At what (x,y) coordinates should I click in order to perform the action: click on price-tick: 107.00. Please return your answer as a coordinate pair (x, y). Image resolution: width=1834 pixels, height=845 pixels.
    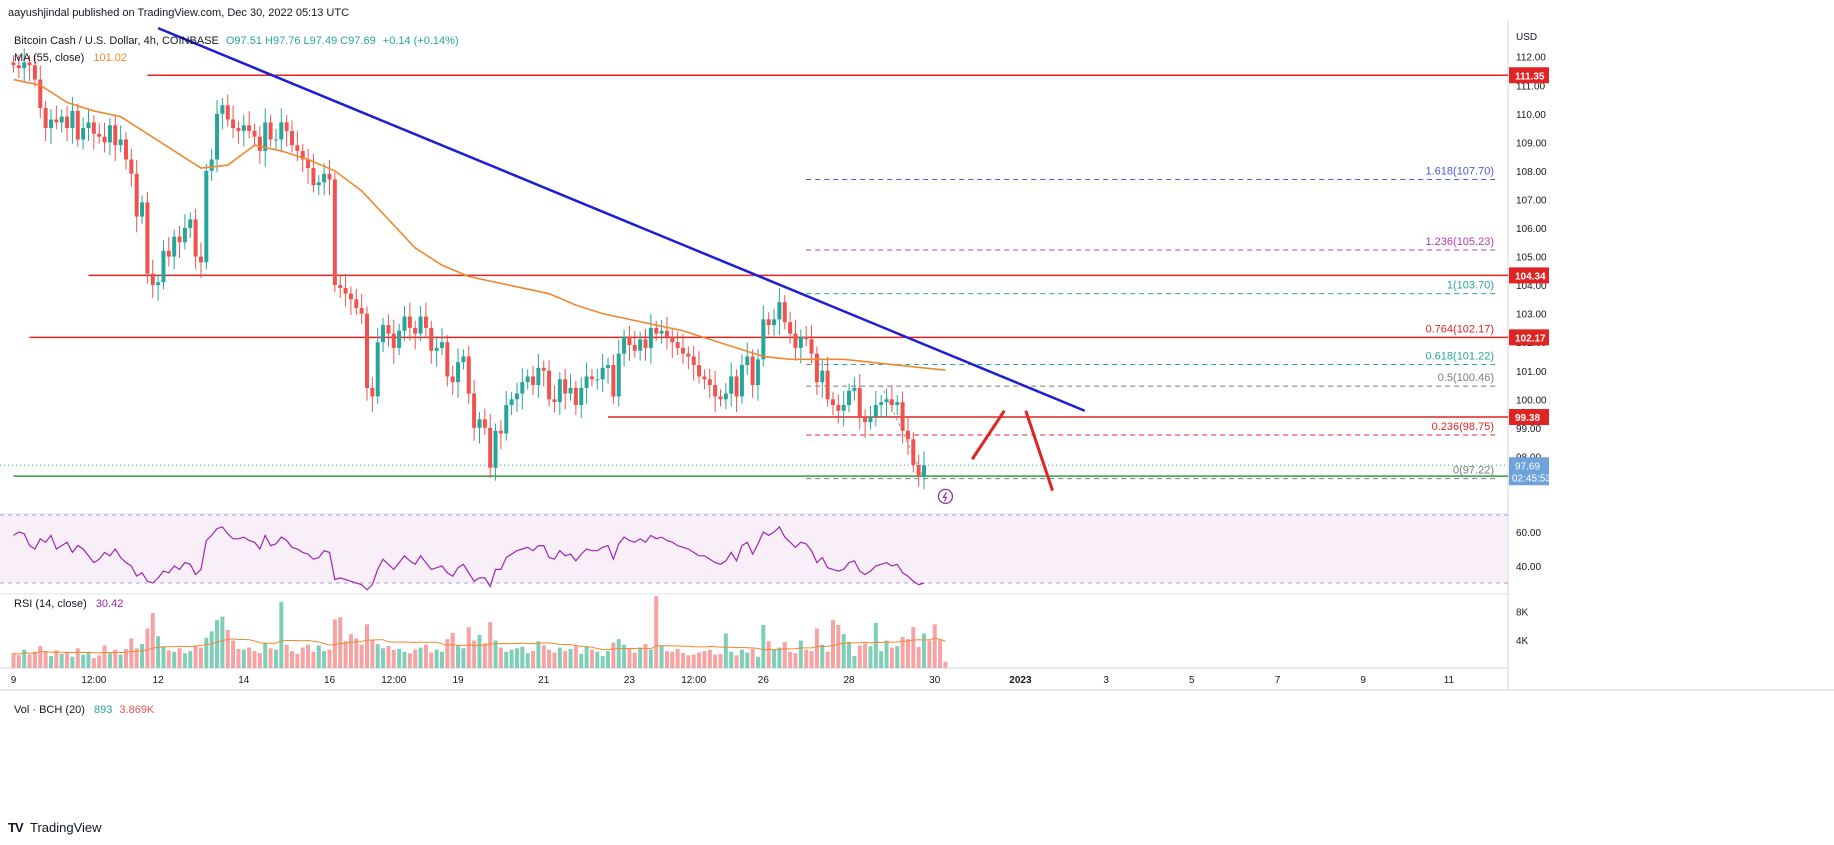
    Looking at the image, I should click on (1531, 200).